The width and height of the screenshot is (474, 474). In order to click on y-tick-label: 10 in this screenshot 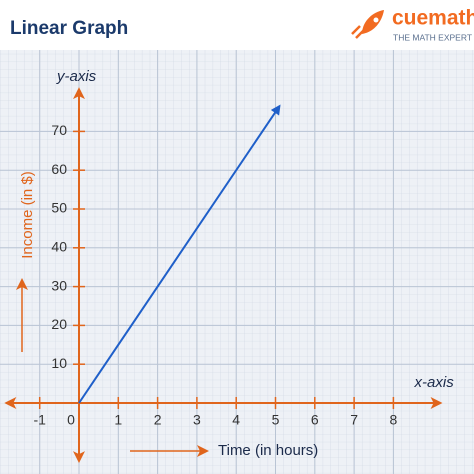, I will do `click(59, 363)`.